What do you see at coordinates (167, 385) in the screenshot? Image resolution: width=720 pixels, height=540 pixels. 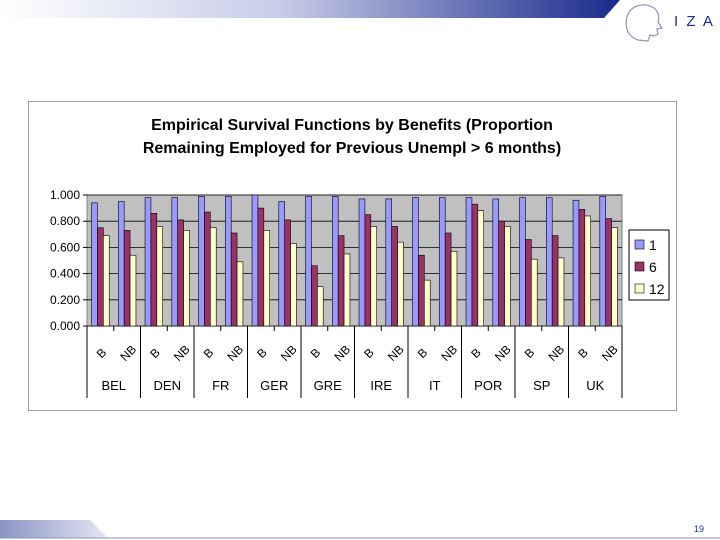 I see `group-label-den: DEN` at bounding box center [167, 385].